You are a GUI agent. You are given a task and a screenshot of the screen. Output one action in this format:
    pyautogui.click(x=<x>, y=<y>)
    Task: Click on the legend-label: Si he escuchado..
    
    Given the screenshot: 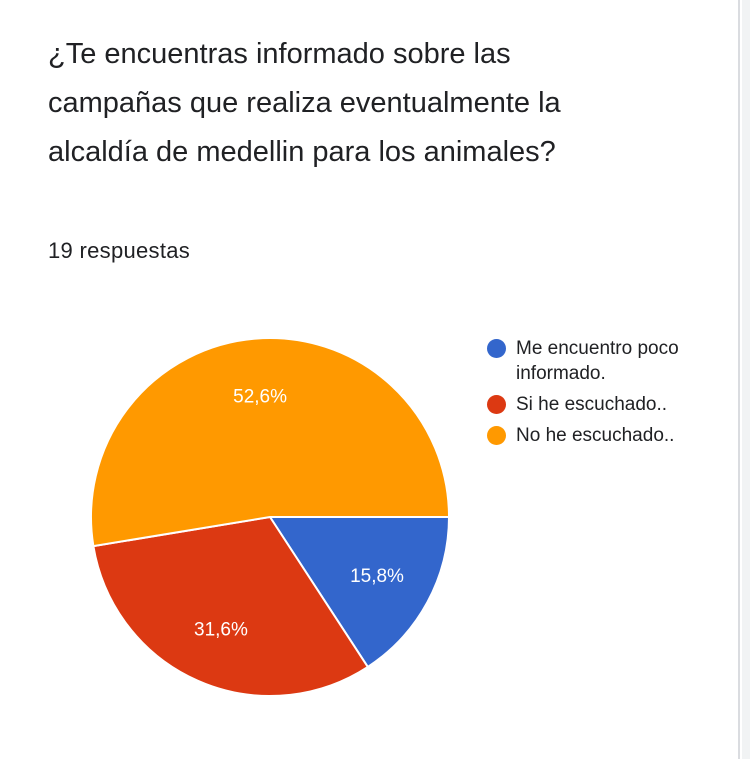 What is the action you would take?
    pyautogui.click(x=592, y=404)
    